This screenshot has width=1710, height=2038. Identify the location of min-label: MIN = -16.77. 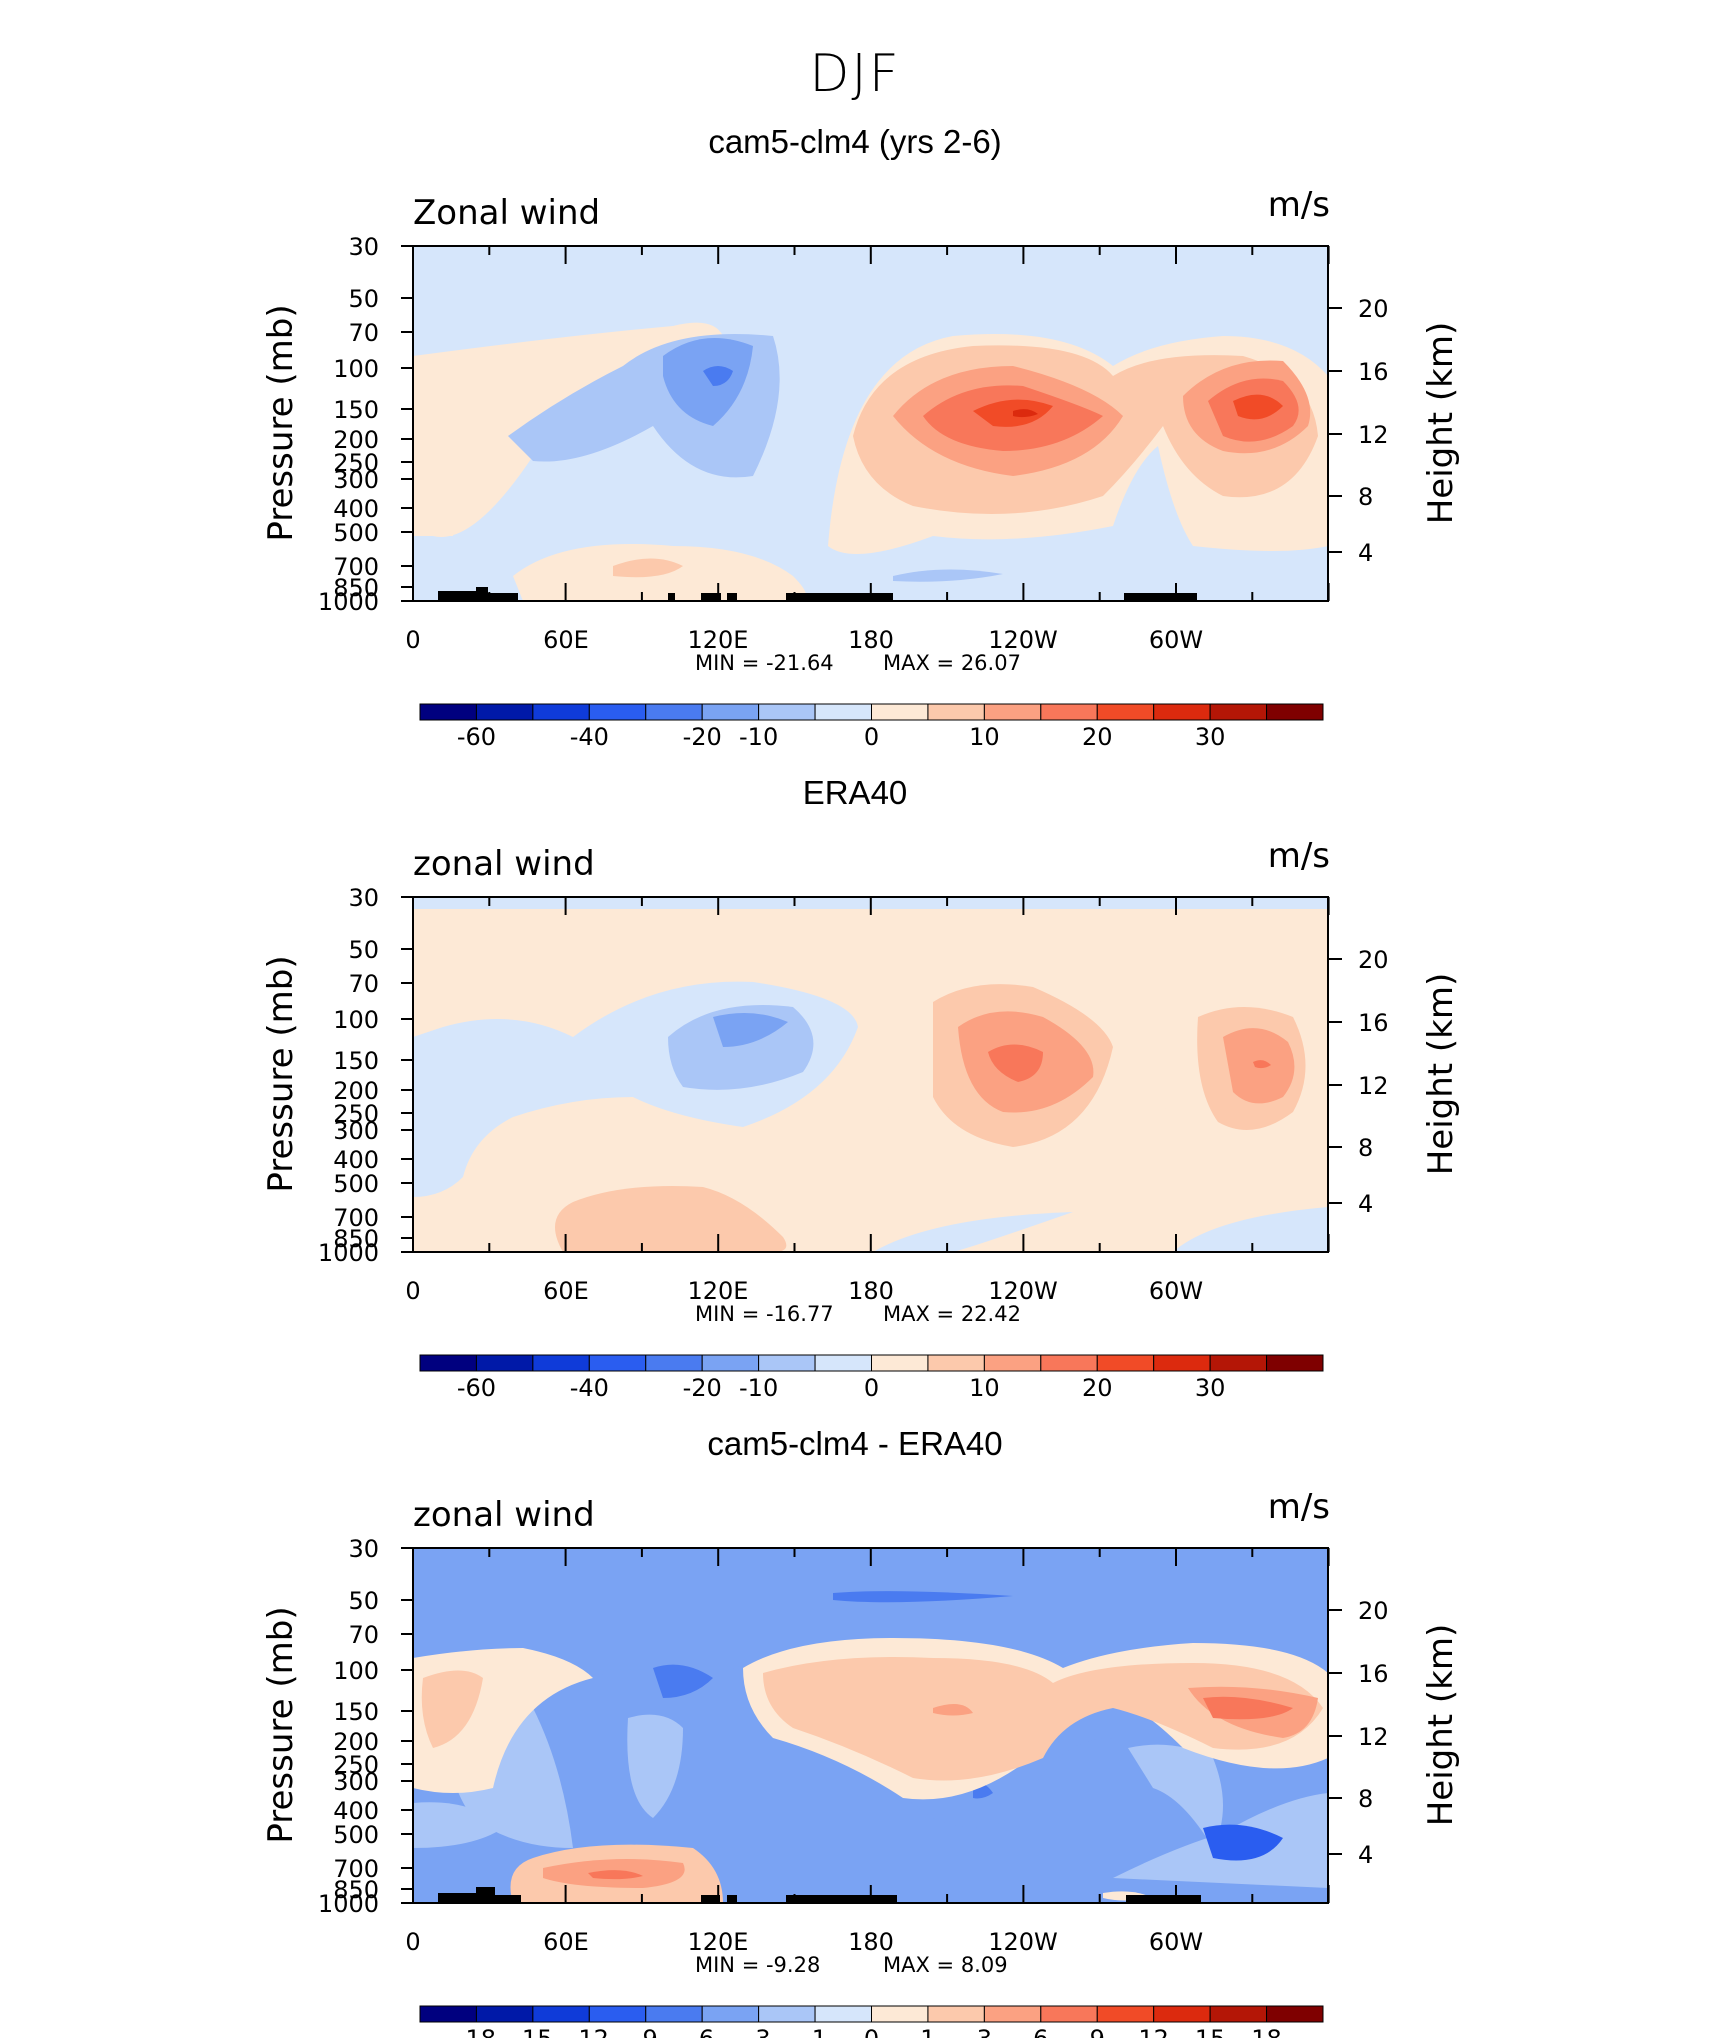
(764, 1314).